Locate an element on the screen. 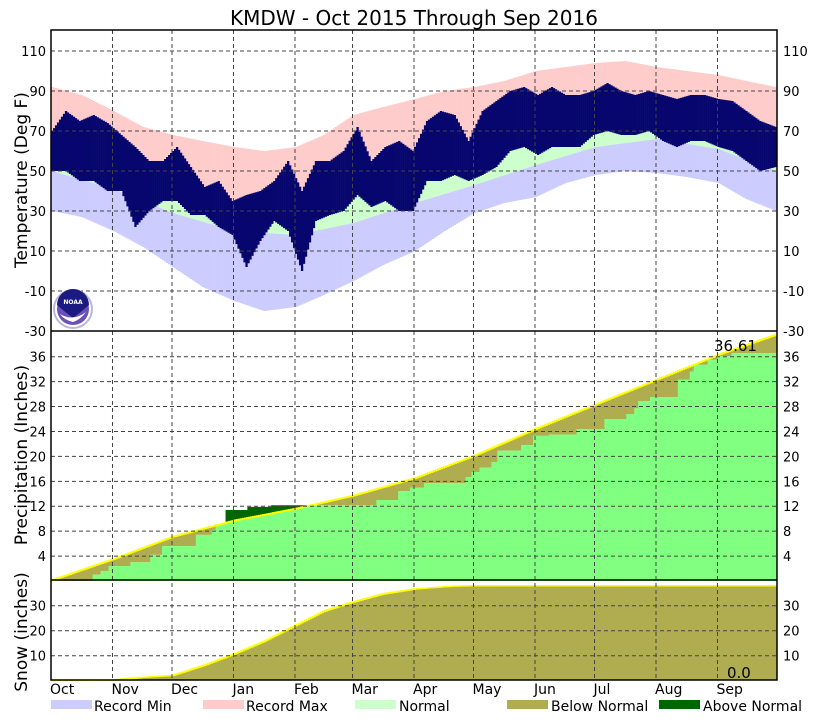 The width and height of the screenshot is (827, 724). normal-temp-bar is located at coordinates (518, 149).